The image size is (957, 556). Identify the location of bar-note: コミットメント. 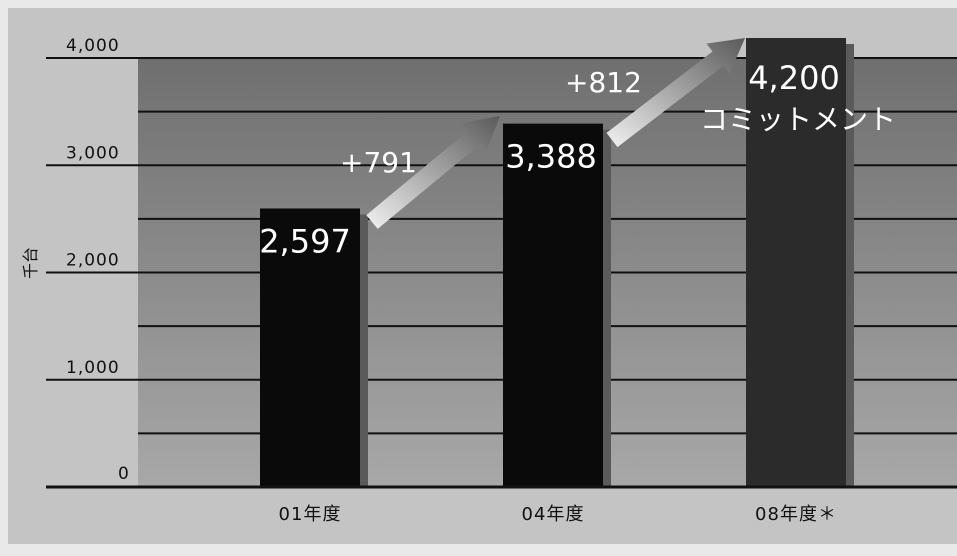
(798, 119).